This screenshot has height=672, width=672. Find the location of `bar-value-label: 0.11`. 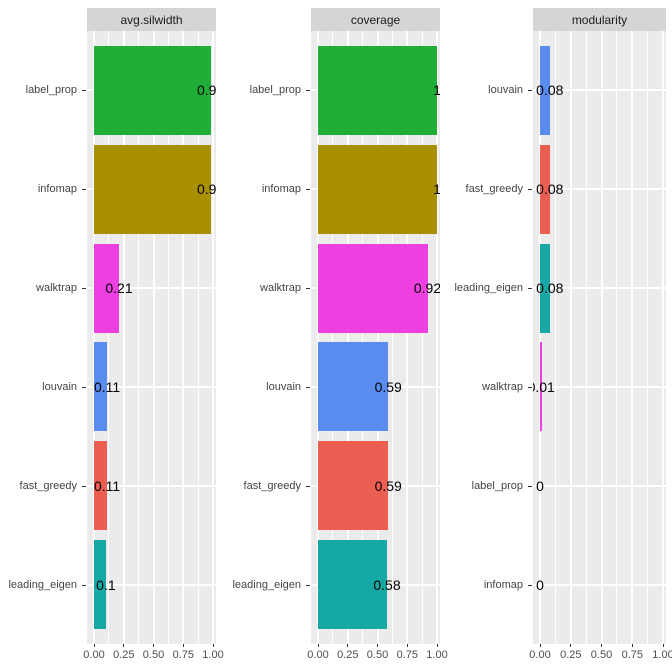

bar-value-label: 0.11 is located at coordinates (107, 485).